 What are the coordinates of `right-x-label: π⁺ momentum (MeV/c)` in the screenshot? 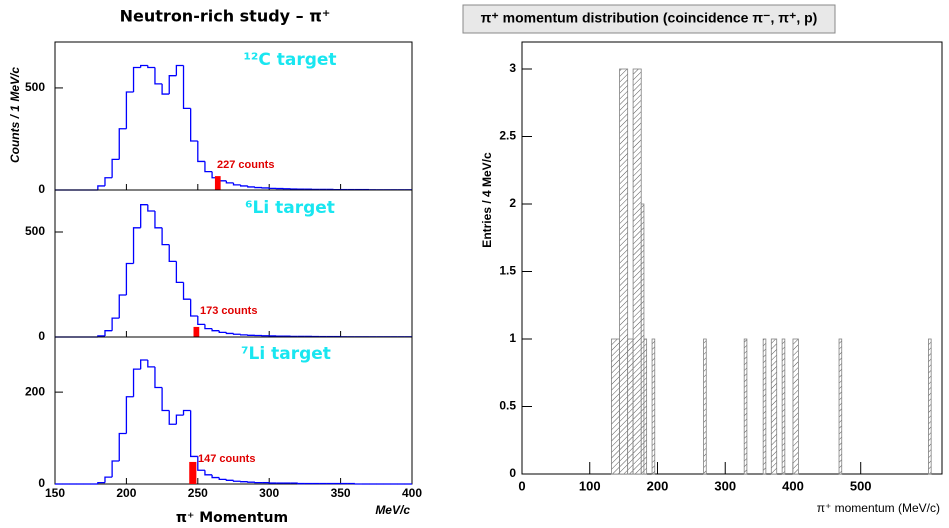 It's located at (878, 508).